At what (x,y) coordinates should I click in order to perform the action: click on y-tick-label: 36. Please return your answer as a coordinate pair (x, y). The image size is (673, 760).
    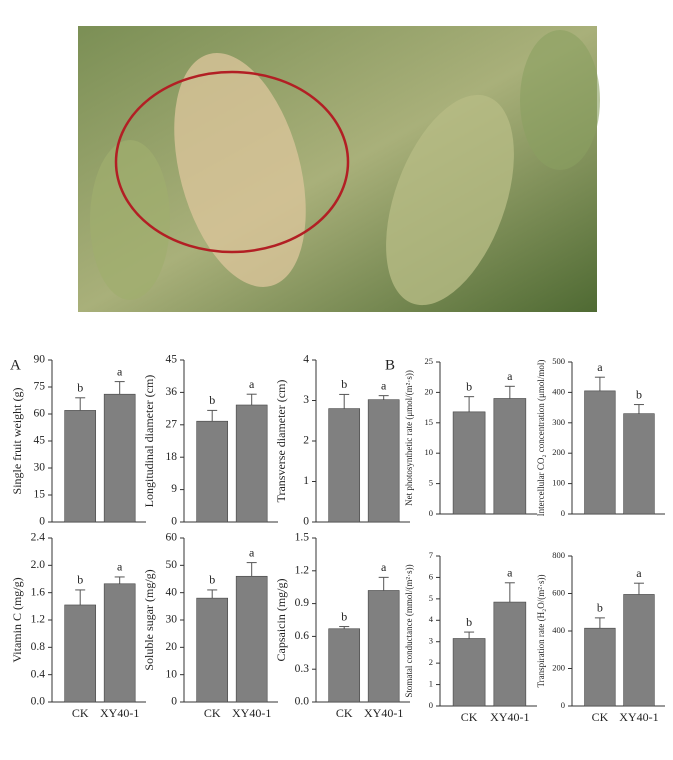
    Looking at the image, I should click on (172, 392).